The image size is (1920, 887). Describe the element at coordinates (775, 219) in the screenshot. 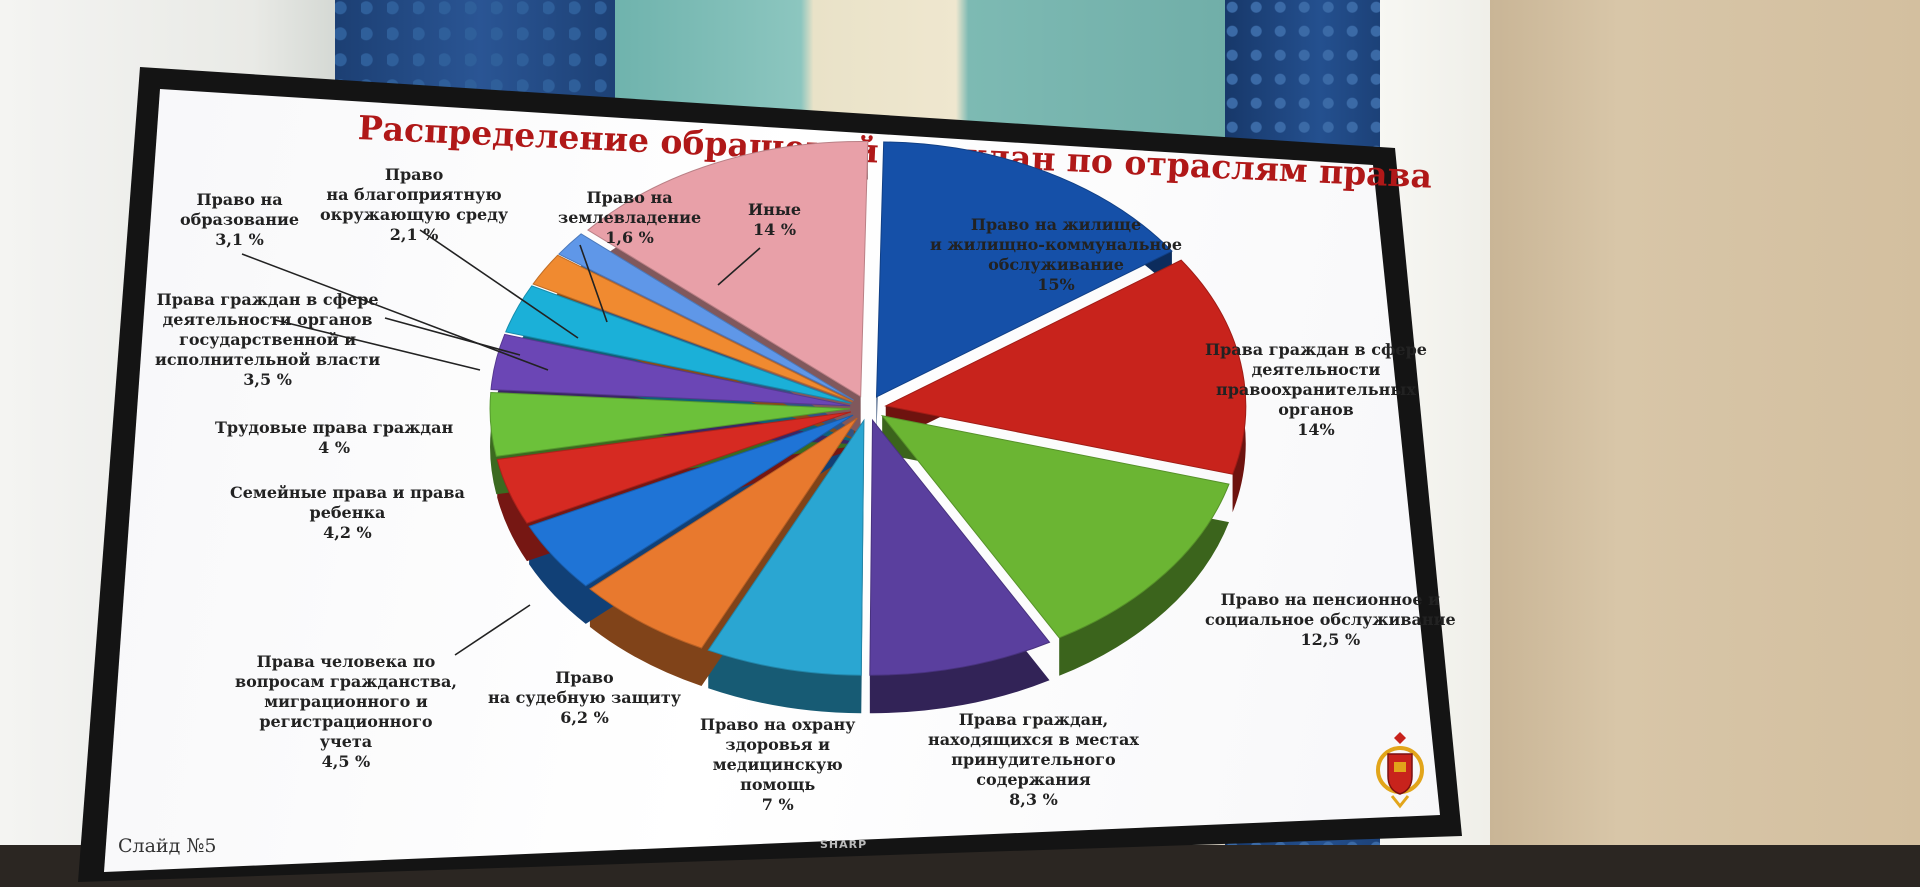

I see `slice-label-other: Иные 14 %` at that location.